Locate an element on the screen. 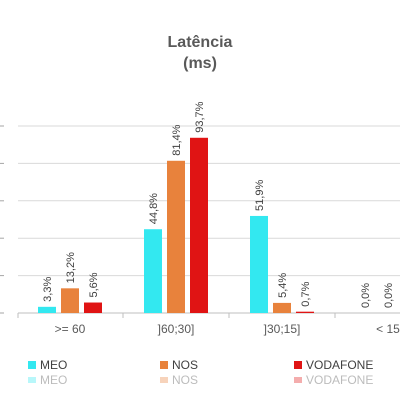  category-label: ]60;30] is located at coordinates (176, 329).